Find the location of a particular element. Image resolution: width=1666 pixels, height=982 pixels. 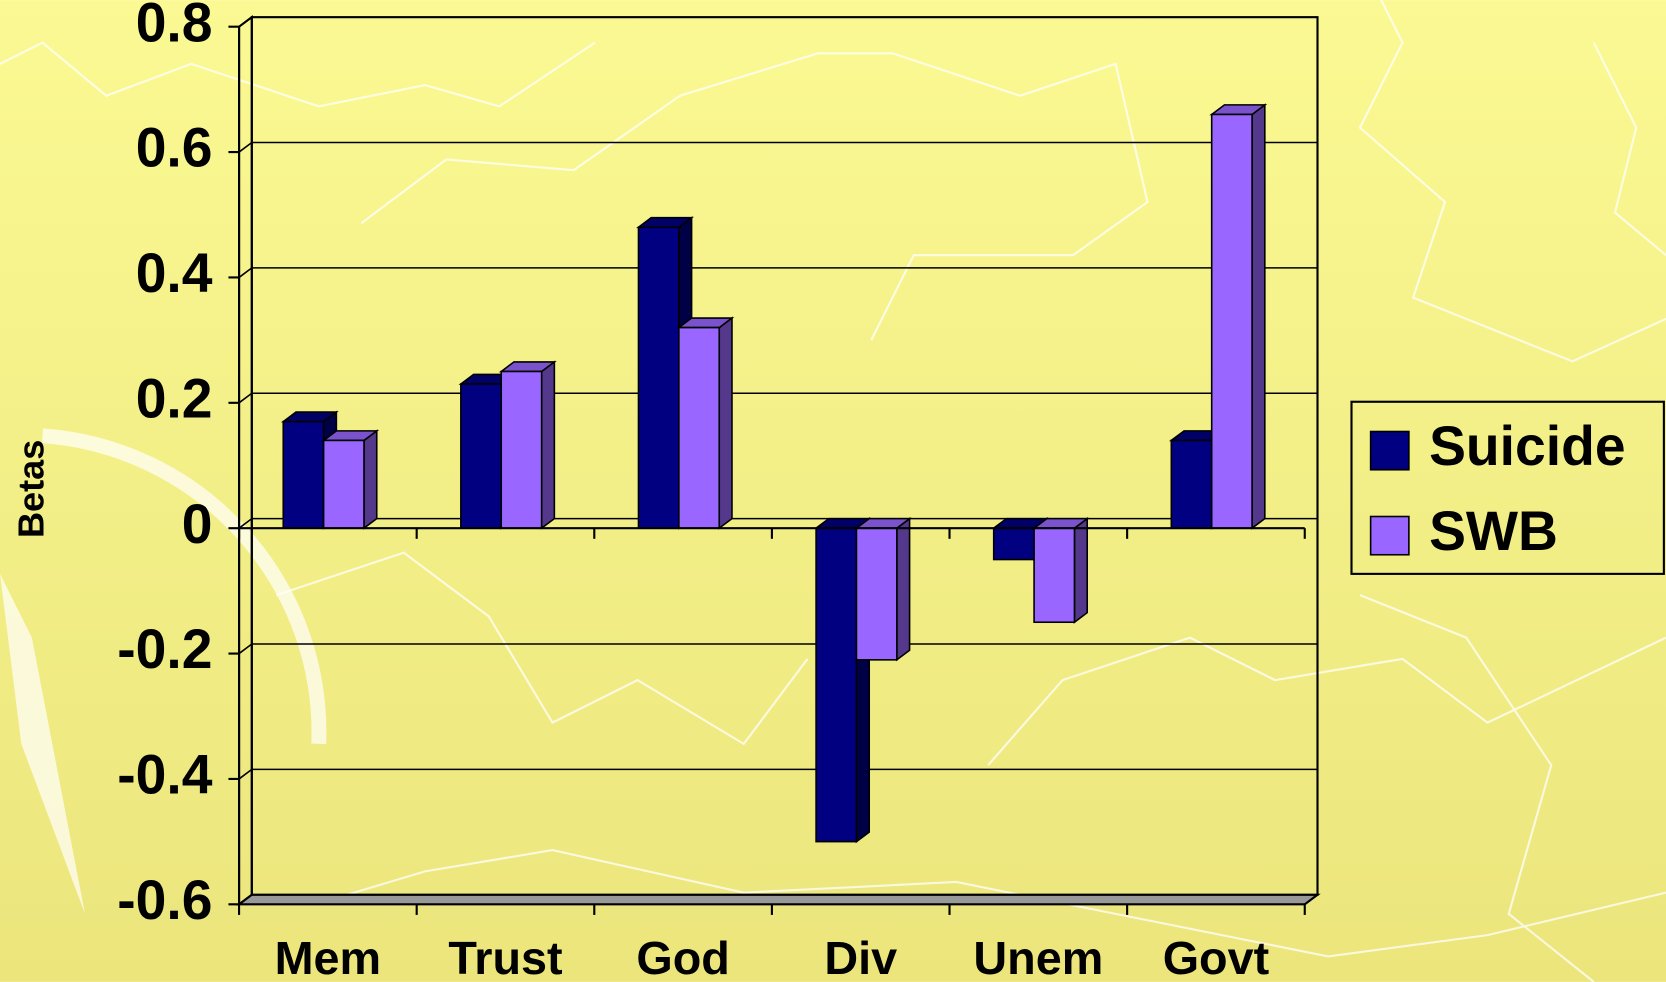

compass-ring is located at coordinates (184, 586).